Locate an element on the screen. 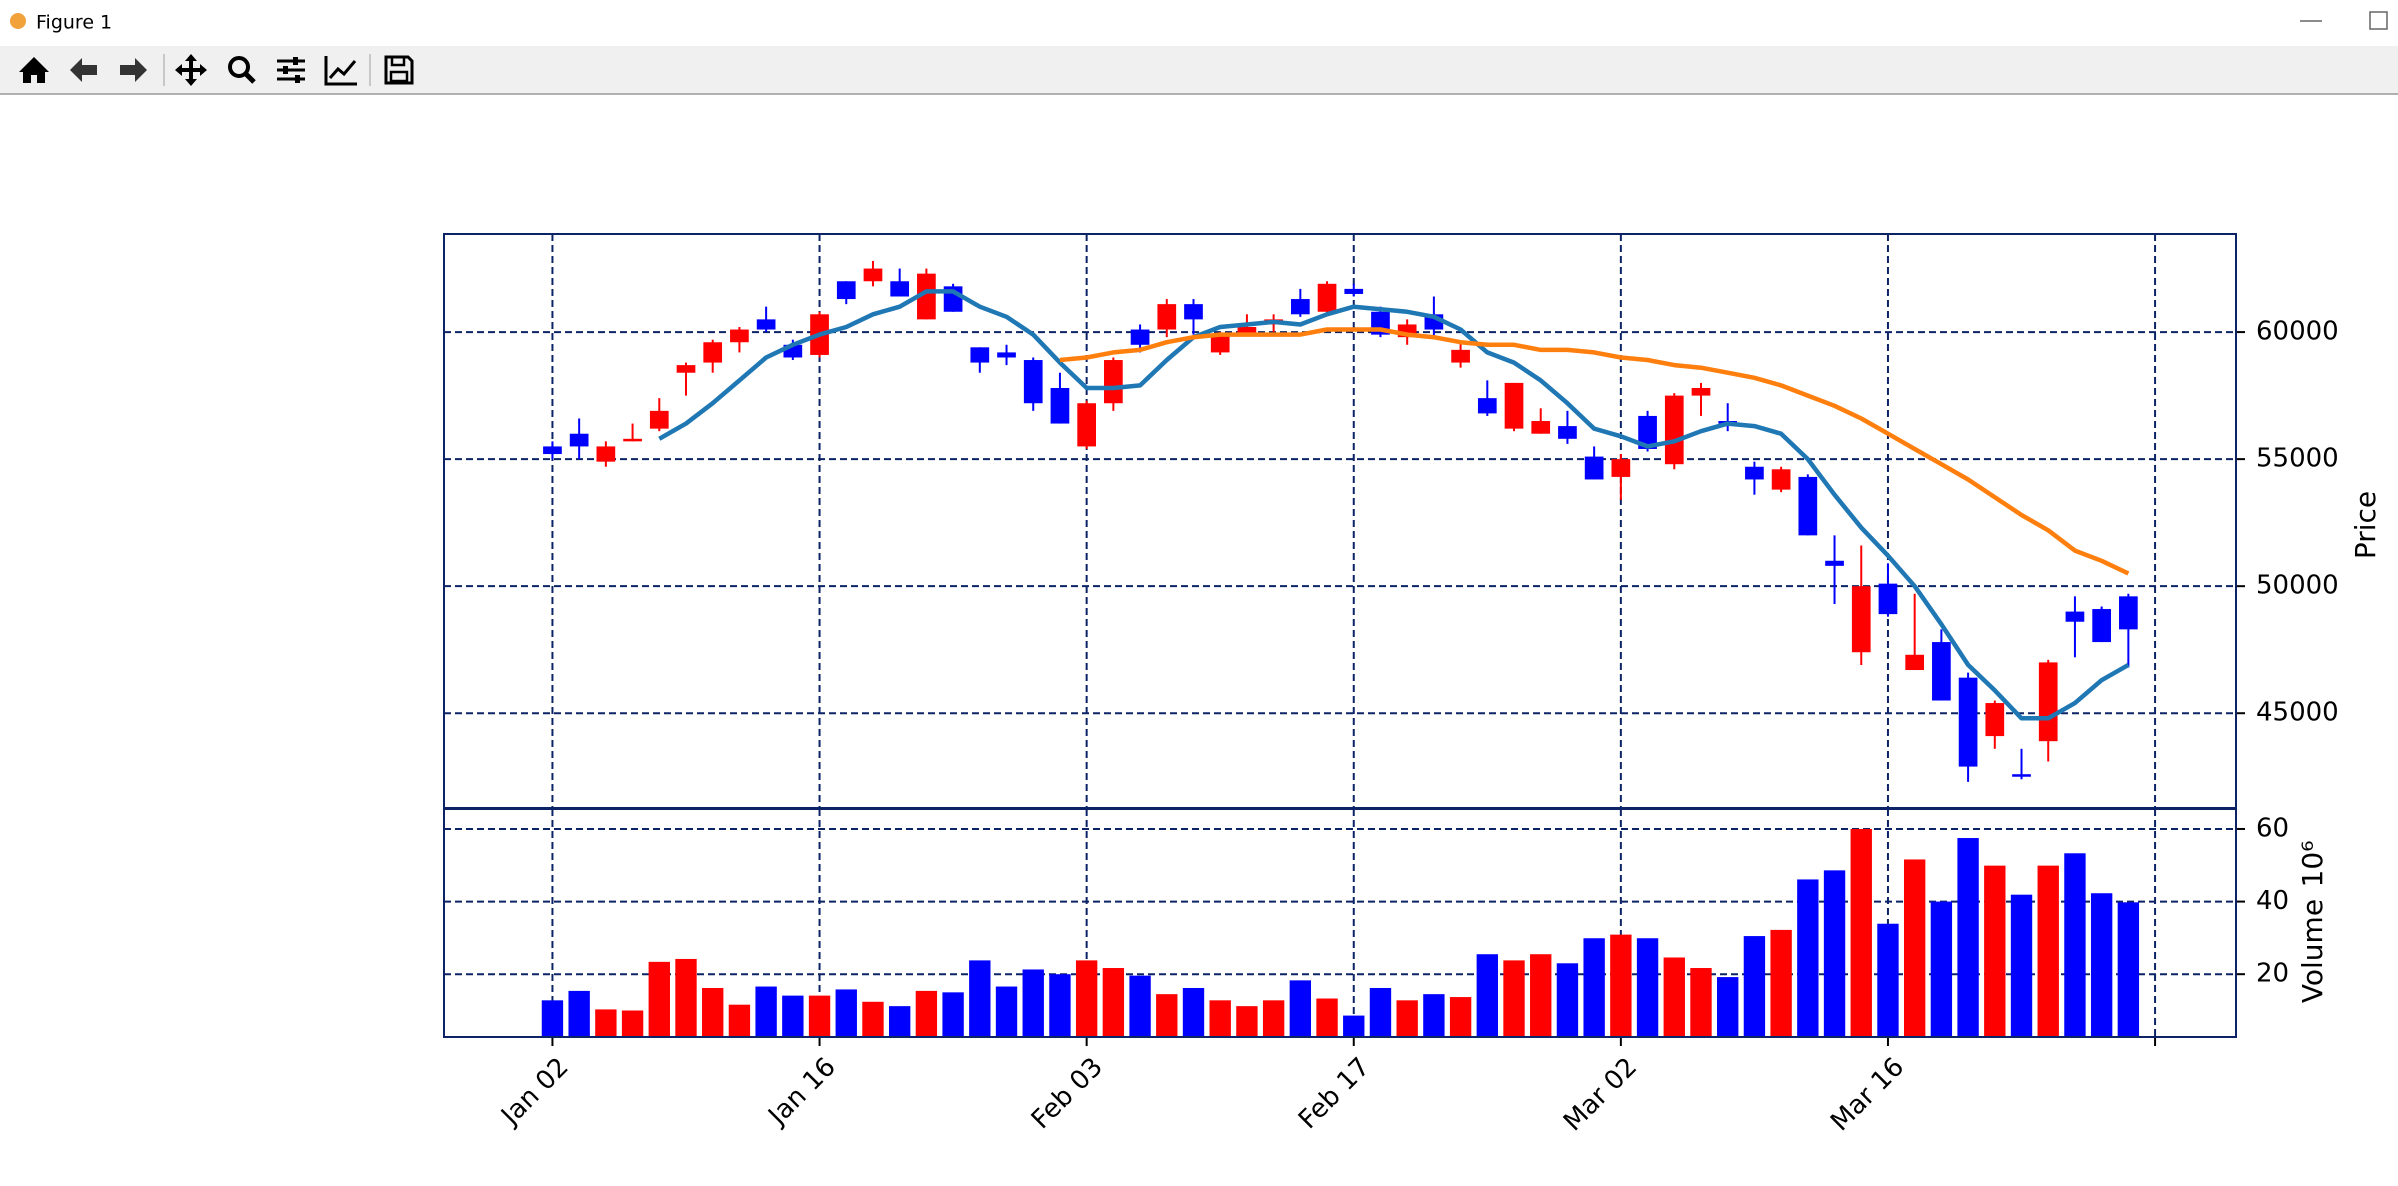  axes-frame is located at coordinates (1340, 923).